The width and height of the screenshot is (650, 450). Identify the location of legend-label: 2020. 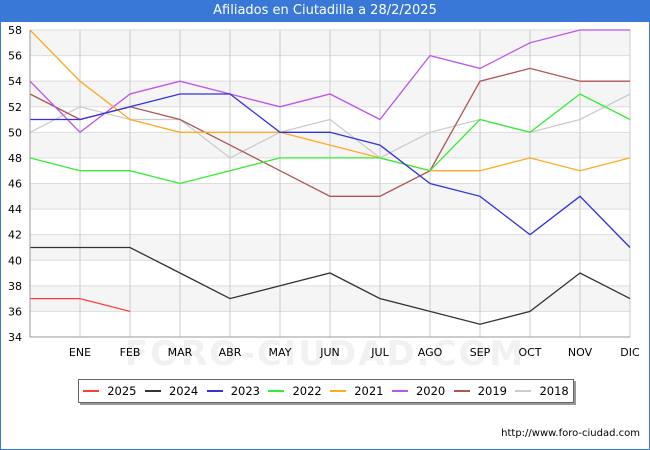
(430, 391).